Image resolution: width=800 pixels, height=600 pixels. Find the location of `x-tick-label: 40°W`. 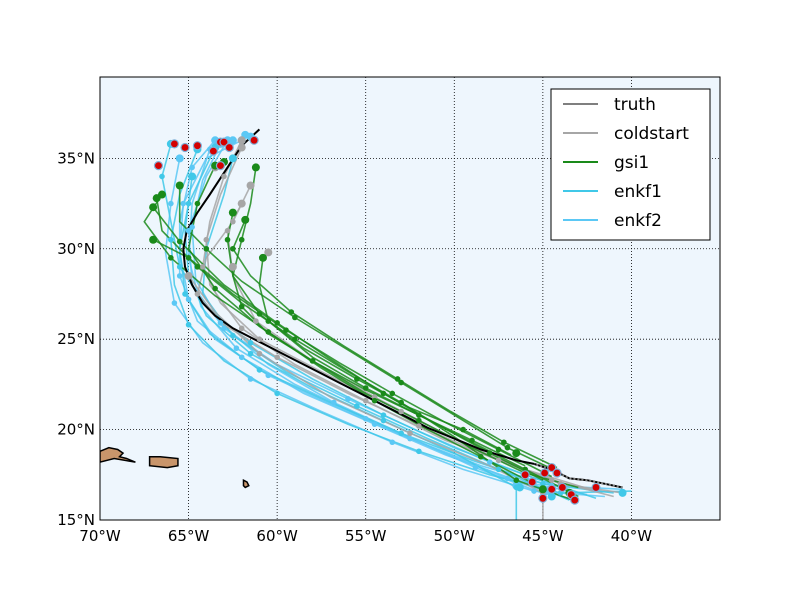

x-tick-label: 40°W is located at coordinates (632, 536).